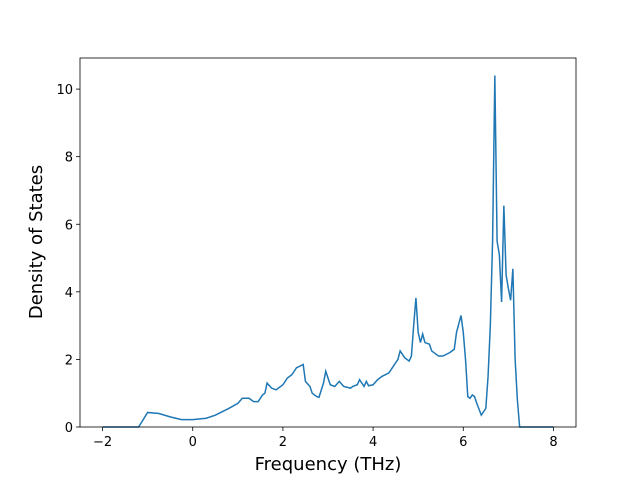 The image size is (640, 480). Describe the element at coordinates (36, 242) in the screenshot. I see `y-axis-label: Density of States` at that location.